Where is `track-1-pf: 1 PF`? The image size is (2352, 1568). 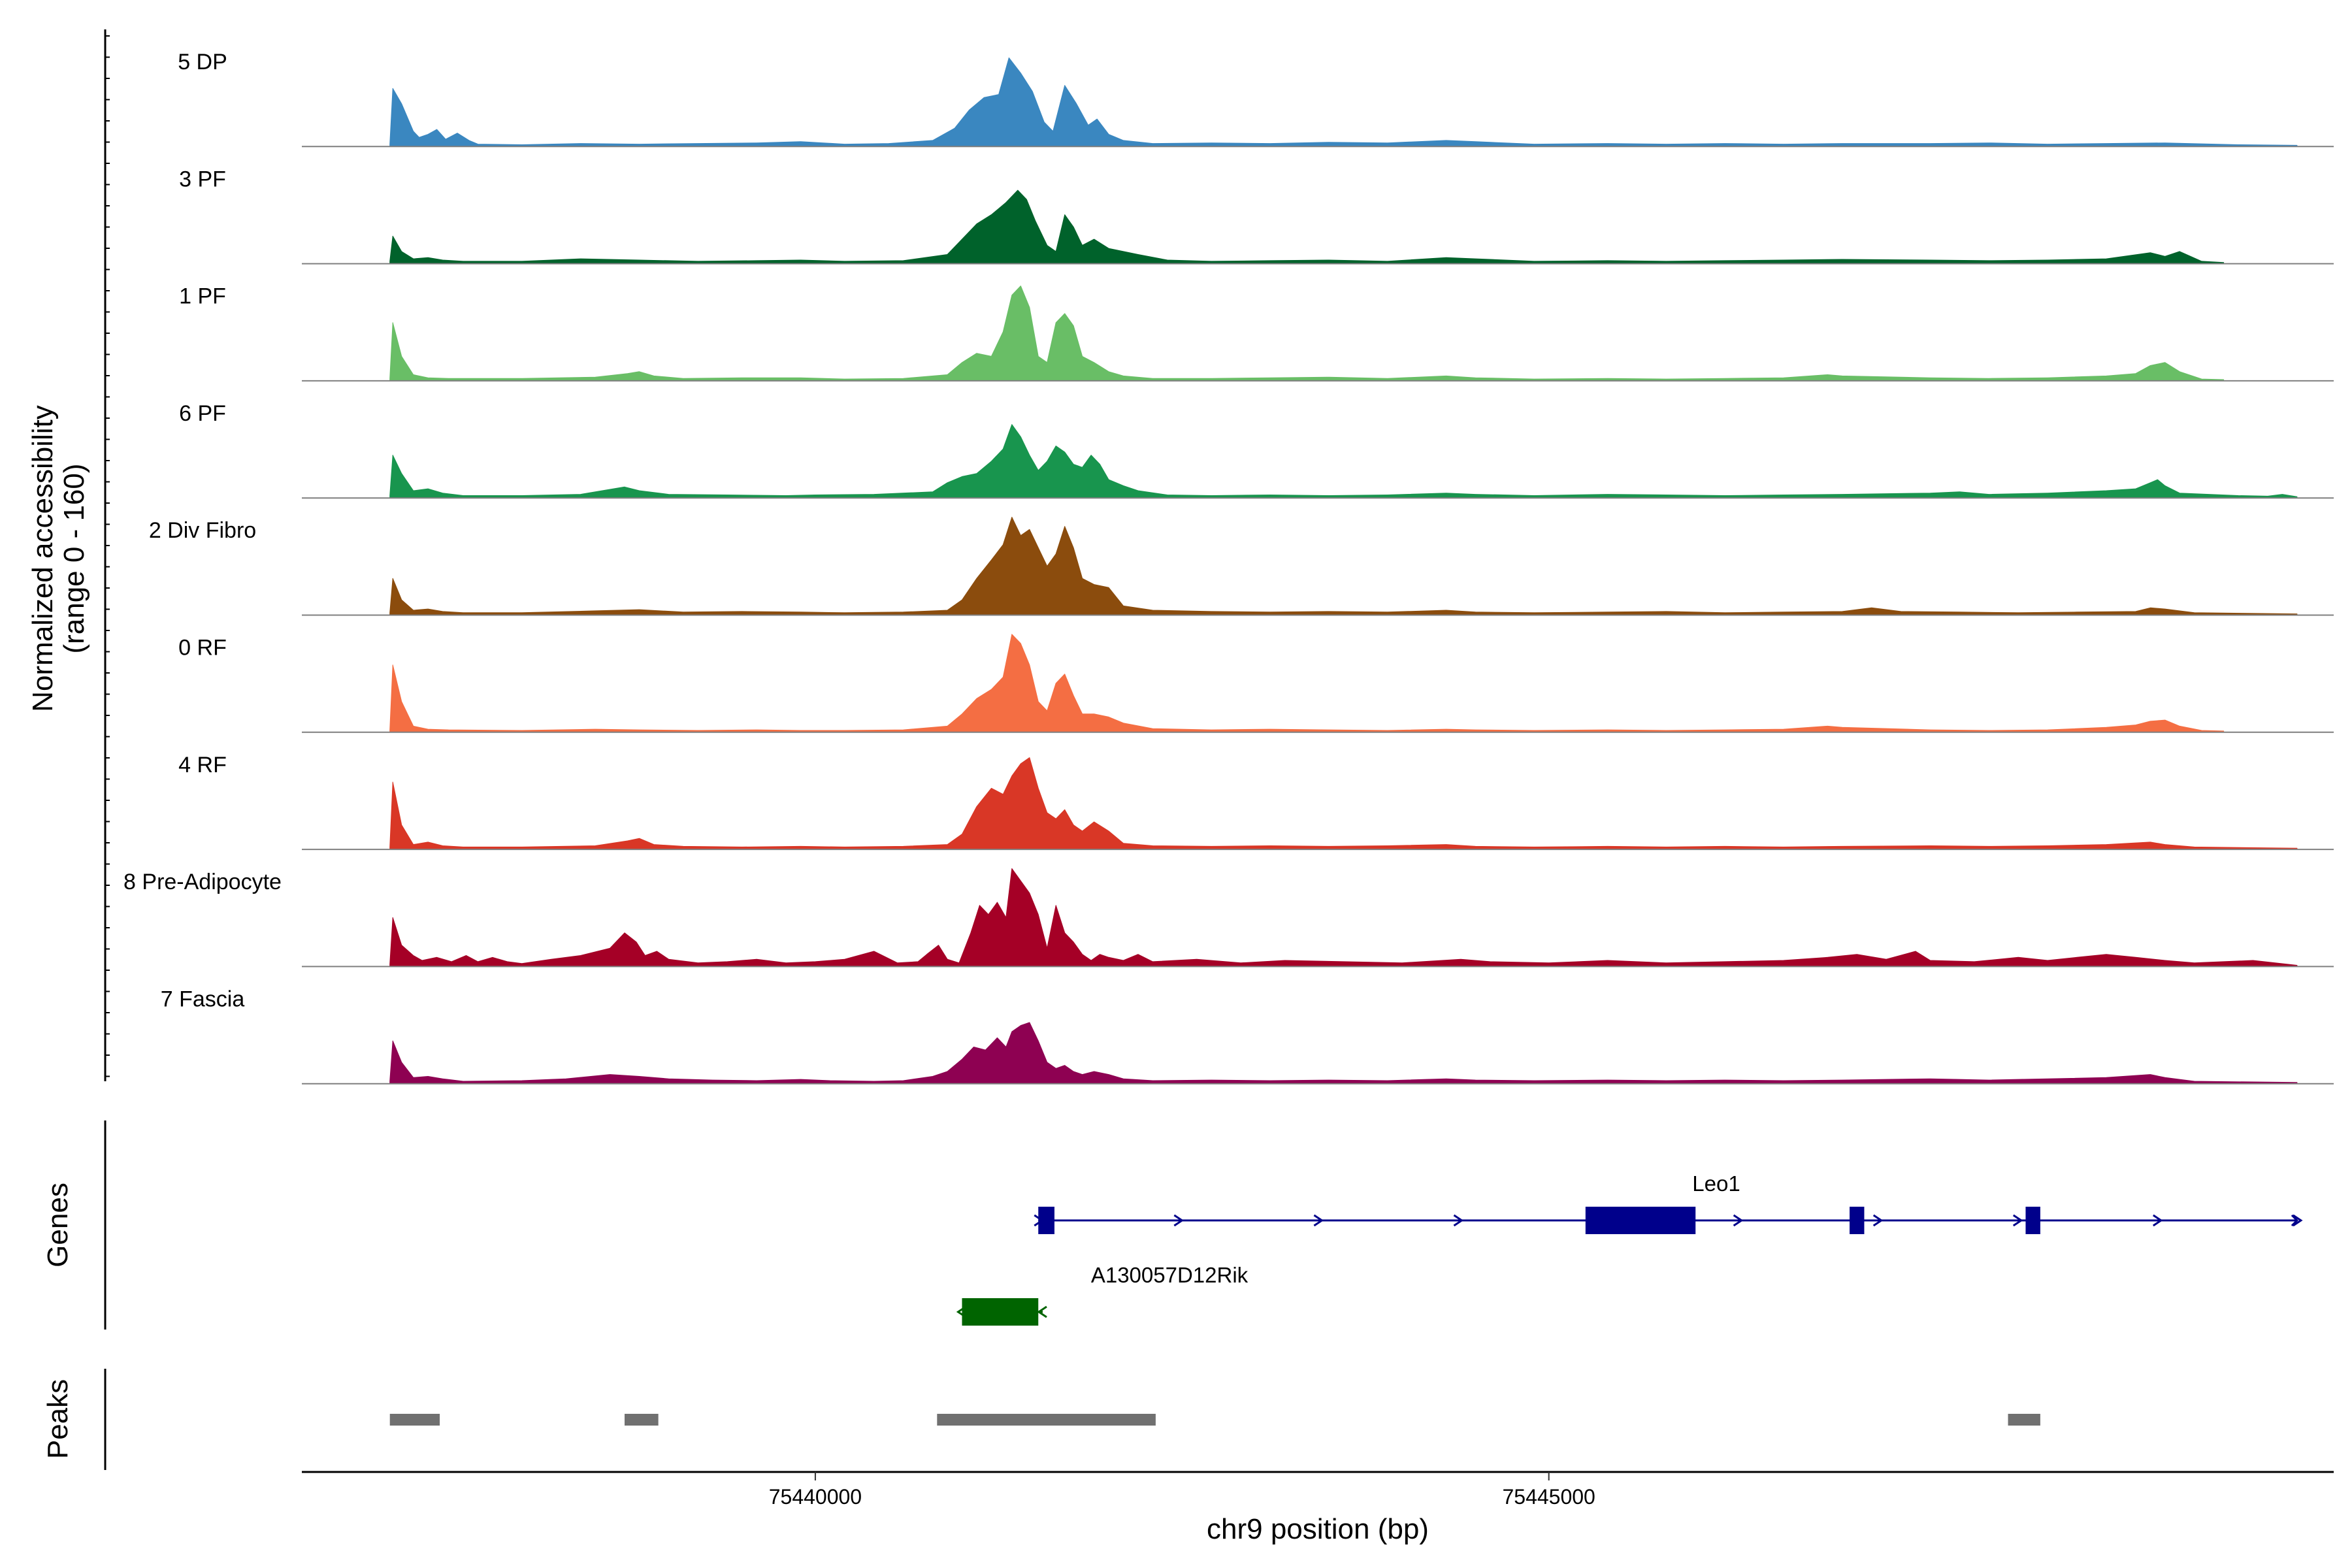 track-1-pf: 1 PF is located at coordinates (1256, 333).